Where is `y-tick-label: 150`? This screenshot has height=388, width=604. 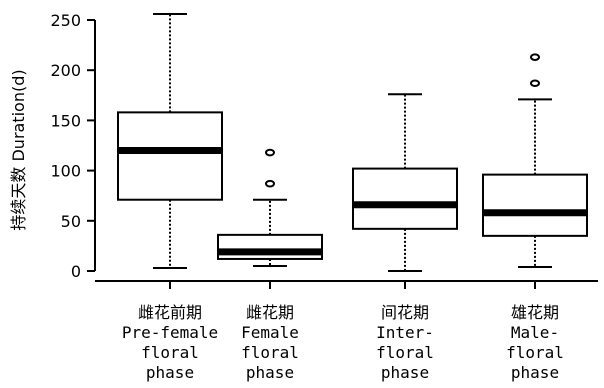 y-tick-label: 150 is located at coordinates (65, 120).